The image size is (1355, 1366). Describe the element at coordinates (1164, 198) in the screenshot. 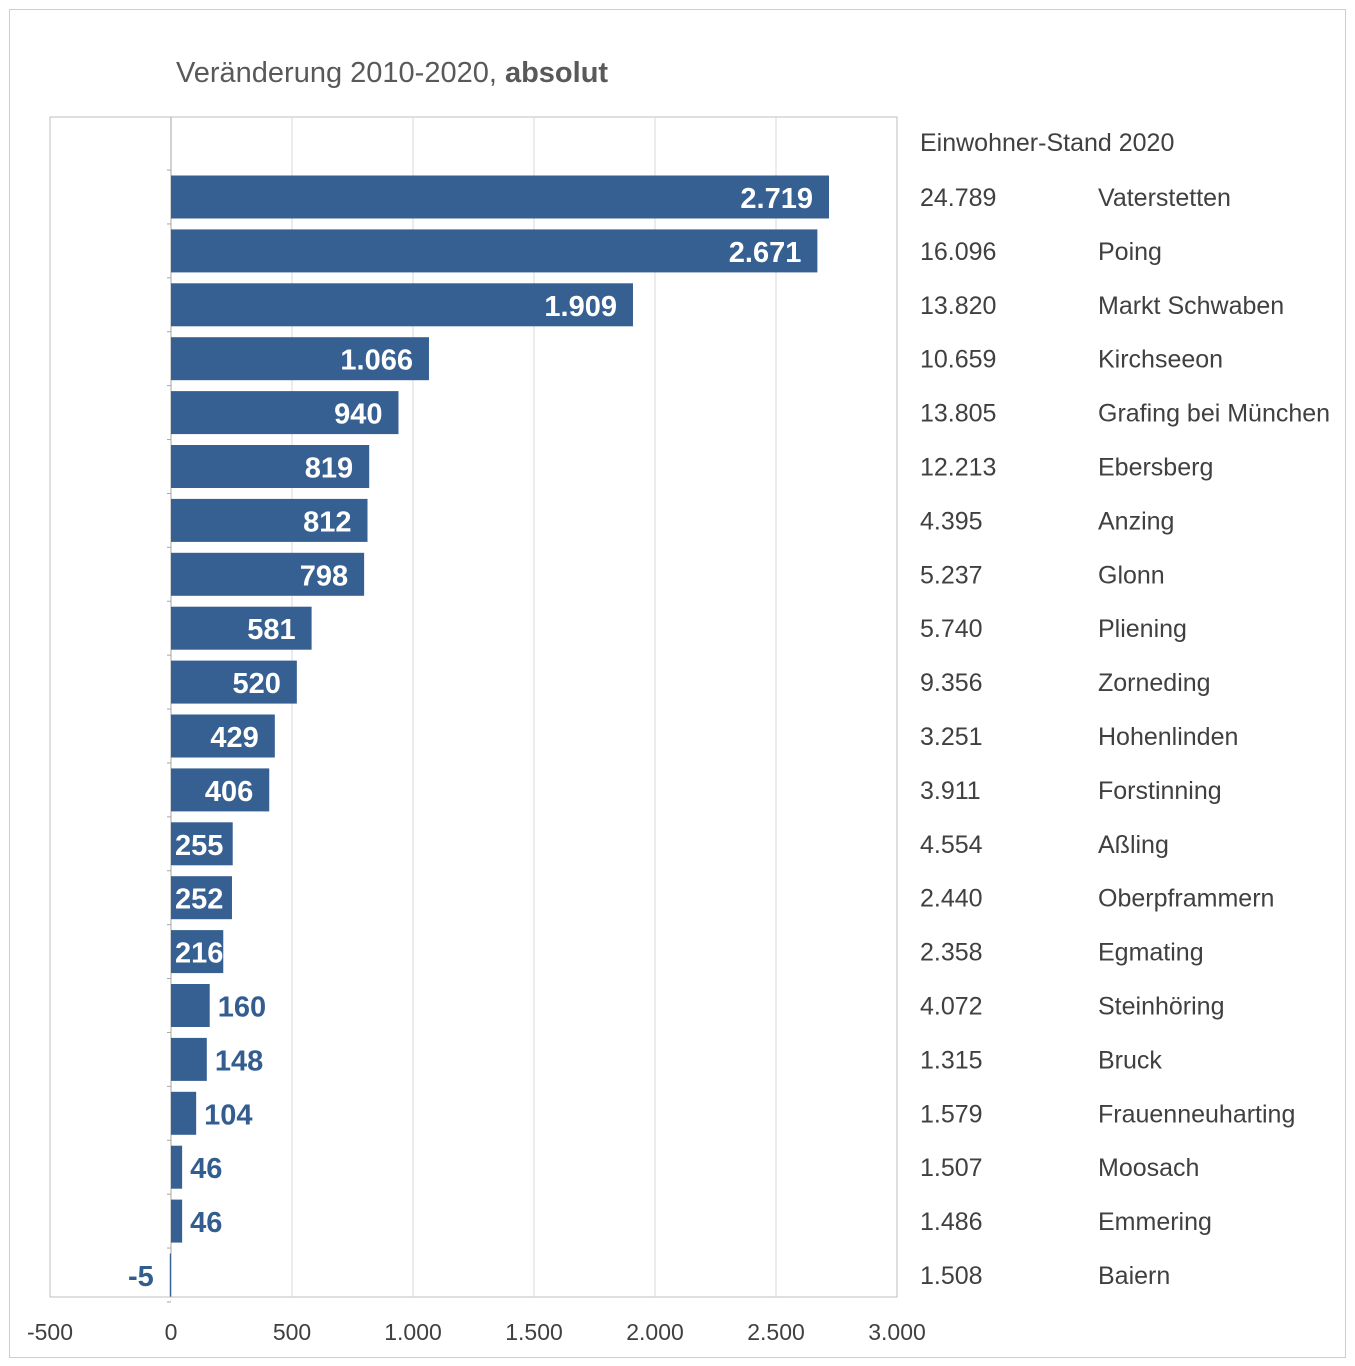

I see `municipality-name: Vaterstetten` at that location.